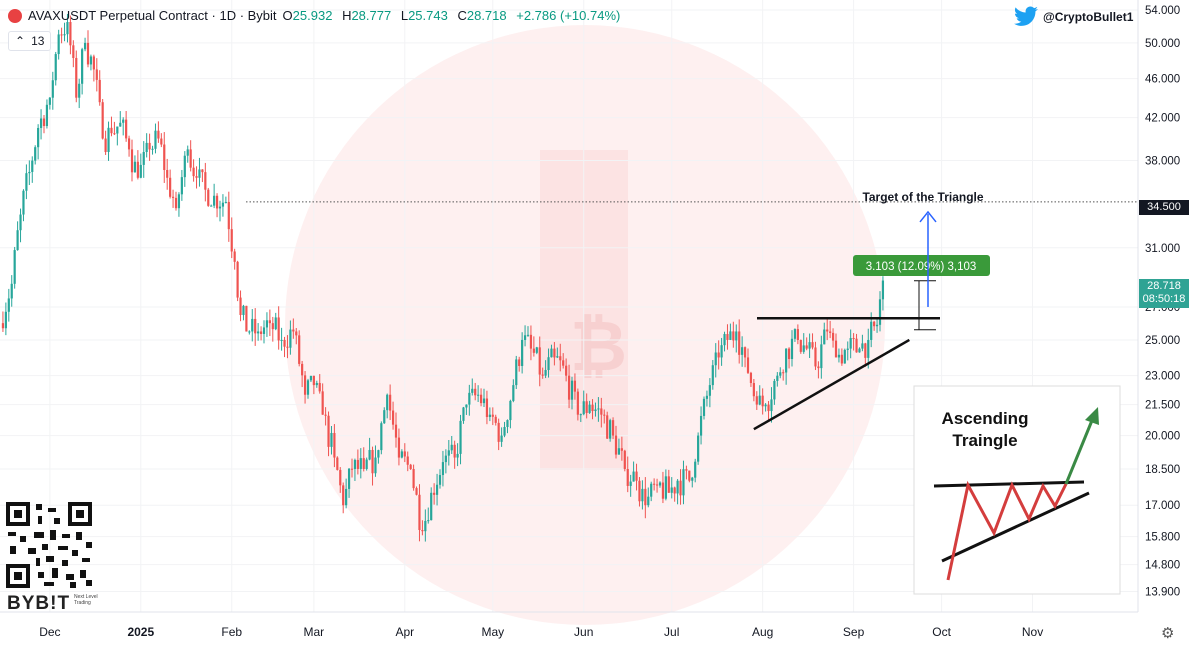 The width and height of the screenshot is (1200, 645). Describe the element at coordinates (1073, 17) in the screenshot. I see `twitter-watermark: @CryptoBullet1` at that location.